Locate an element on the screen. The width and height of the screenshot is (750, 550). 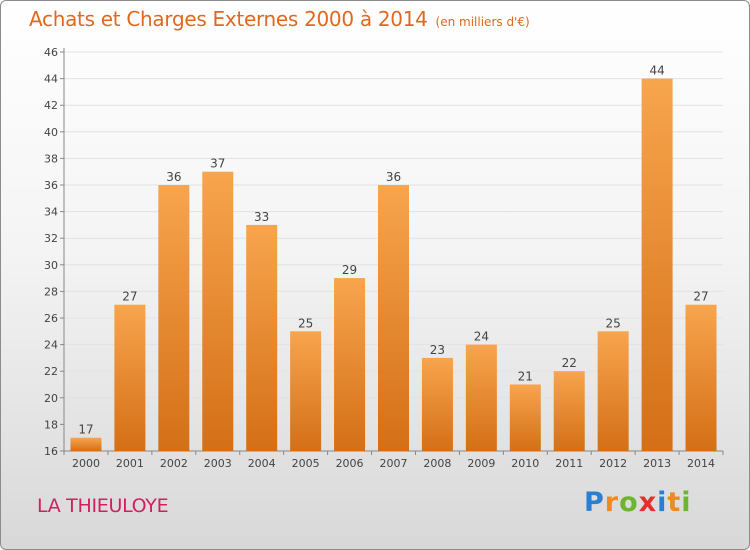
x-tick-label: 2000 is located at coordinates (86, 463).